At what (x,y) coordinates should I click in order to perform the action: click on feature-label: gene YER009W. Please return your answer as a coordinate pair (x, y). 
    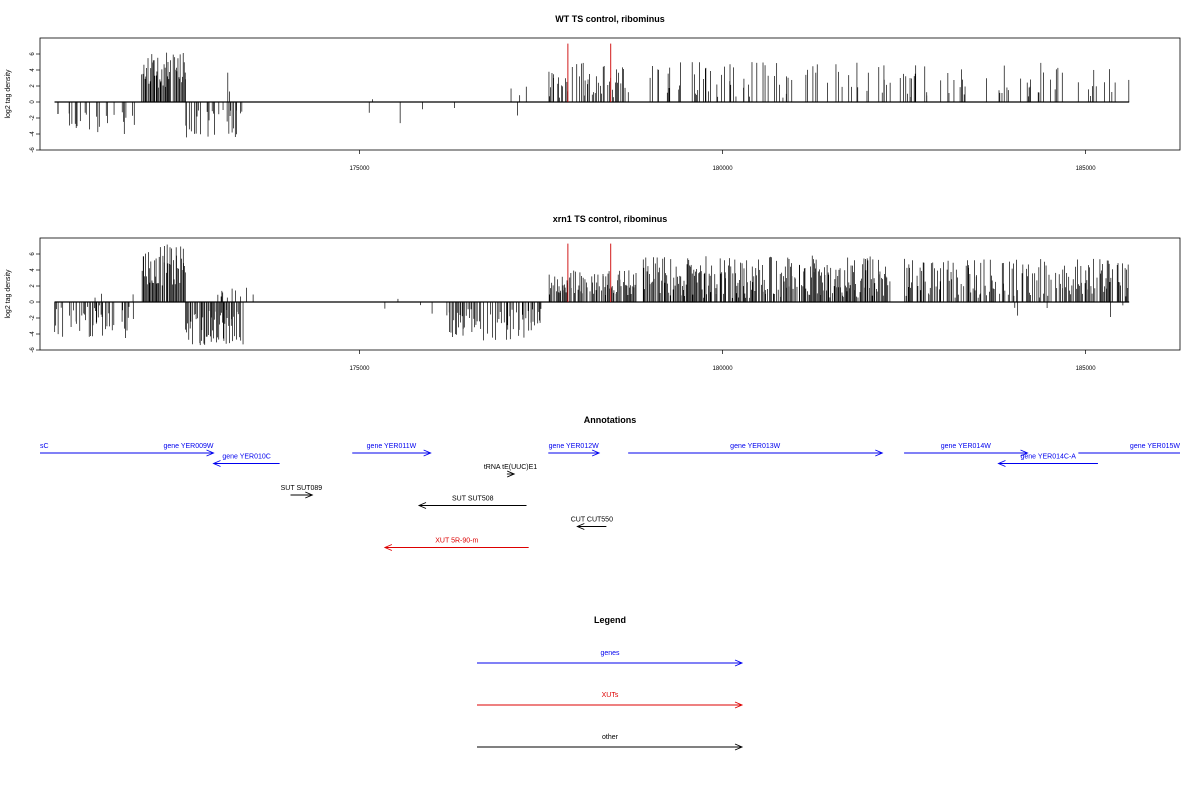
    Looking at the image, I should click on (188, 446).